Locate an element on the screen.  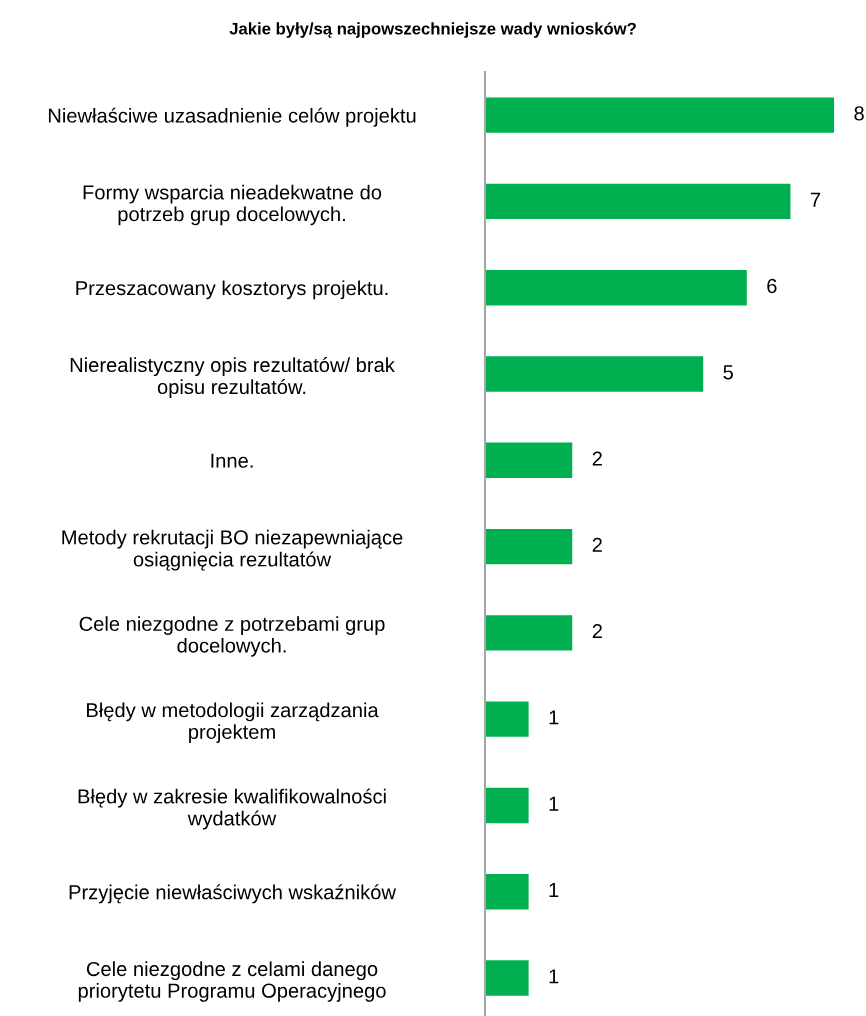
data-label: 7 is located at coordinates (815, 199).